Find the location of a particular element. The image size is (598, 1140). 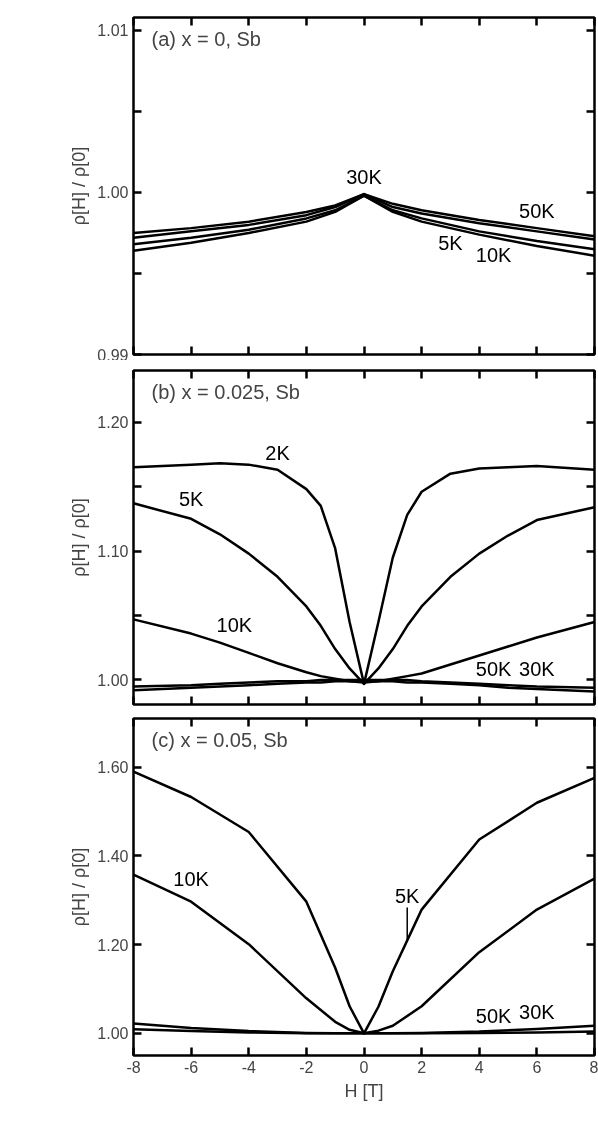

x-axis-title: H [T] is located at coordinates (364, 1090).